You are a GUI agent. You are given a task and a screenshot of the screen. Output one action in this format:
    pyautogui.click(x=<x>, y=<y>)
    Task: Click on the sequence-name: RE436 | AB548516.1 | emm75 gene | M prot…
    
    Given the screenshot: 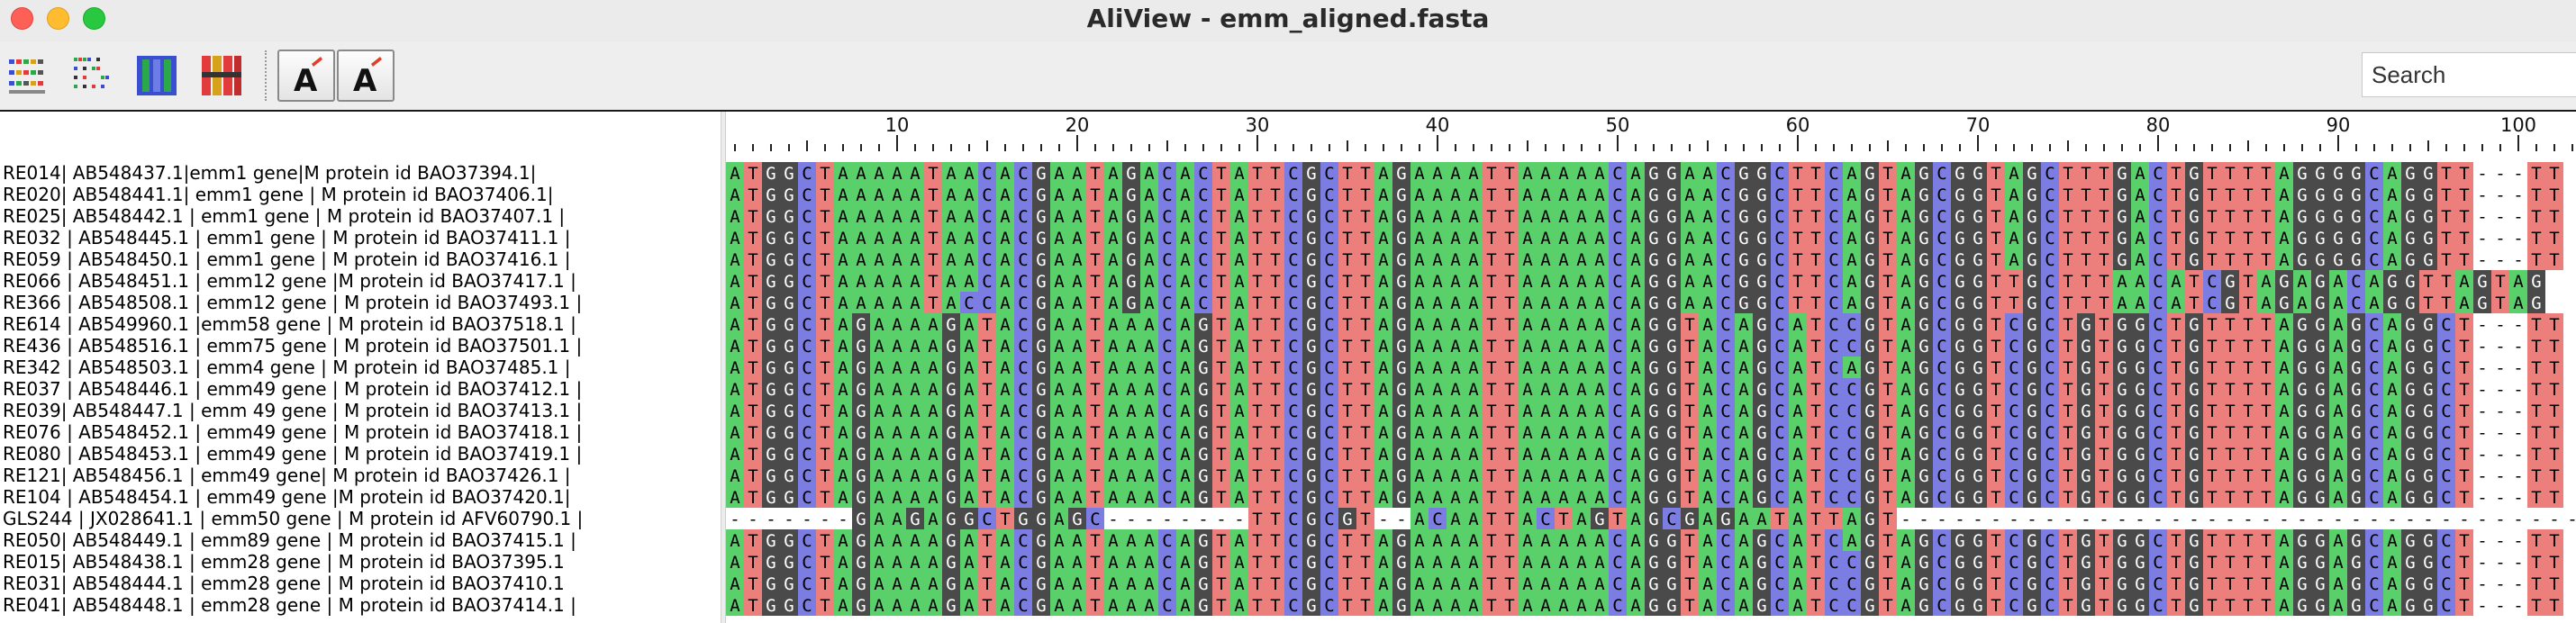 What is the action you would take?
    pyautogui.click(x=293, y=346)
    